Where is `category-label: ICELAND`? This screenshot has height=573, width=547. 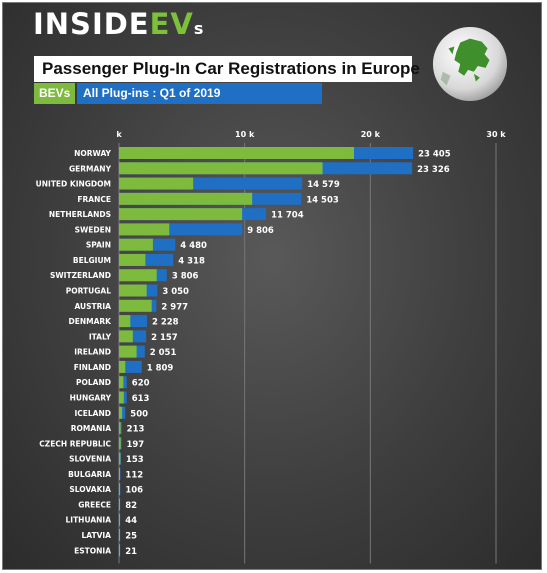
category-label: ICELAND is located at coordinates (92, 413).